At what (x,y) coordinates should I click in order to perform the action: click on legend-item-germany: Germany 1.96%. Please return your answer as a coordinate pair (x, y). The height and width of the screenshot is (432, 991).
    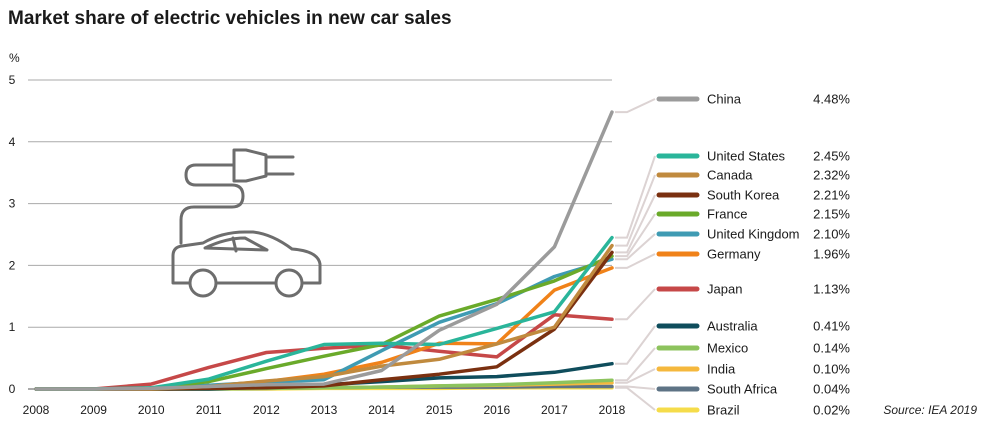
    Looking at the image, I should click on (753, 254).